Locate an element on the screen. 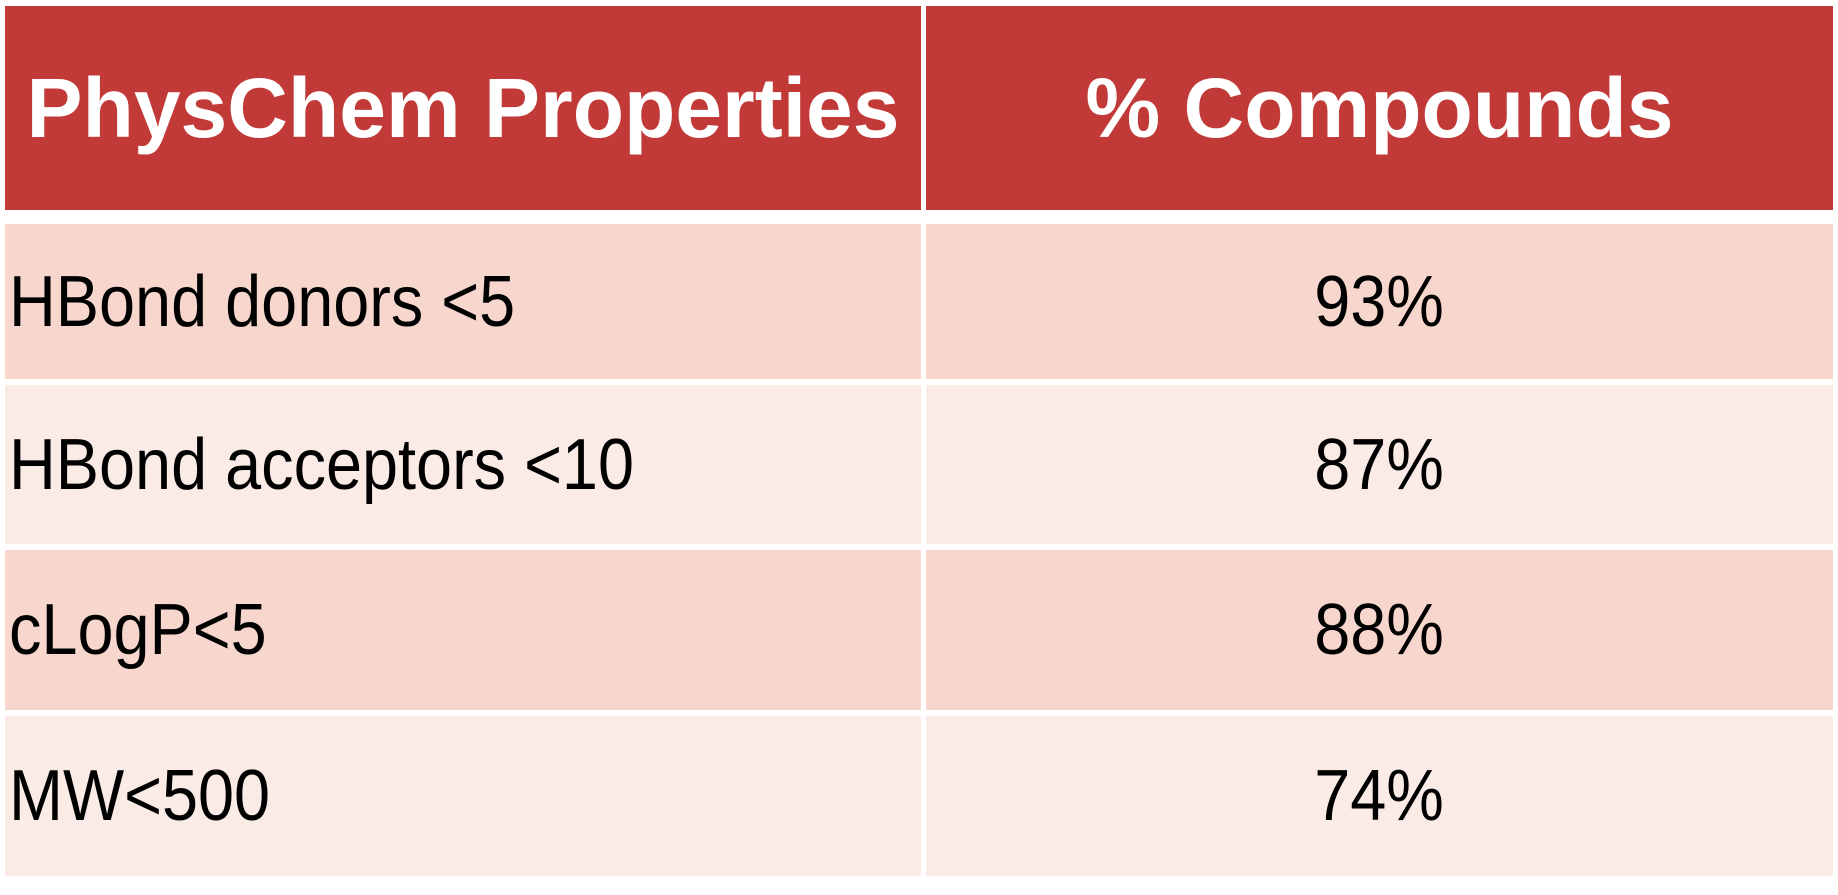 The height and width of the screenshot is (895, 1838). table-row-property: MW<500 is located at coordinates (463, 796).